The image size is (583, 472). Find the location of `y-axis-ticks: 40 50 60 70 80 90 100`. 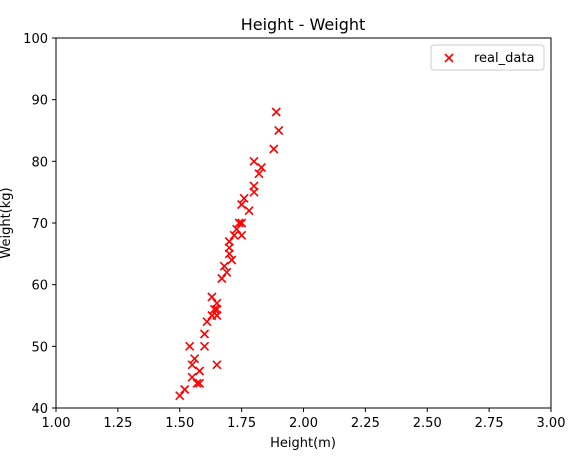

y-axis-ticks: 40 50 60 70 80 90 100 is located at coordinates (39, 224).